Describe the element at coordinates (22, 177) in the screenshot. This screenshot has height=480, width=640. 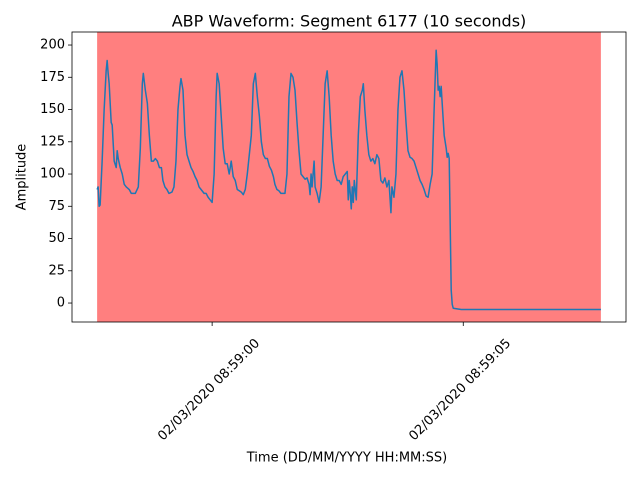
I see `y-axis-label: Amplitude` at that location.